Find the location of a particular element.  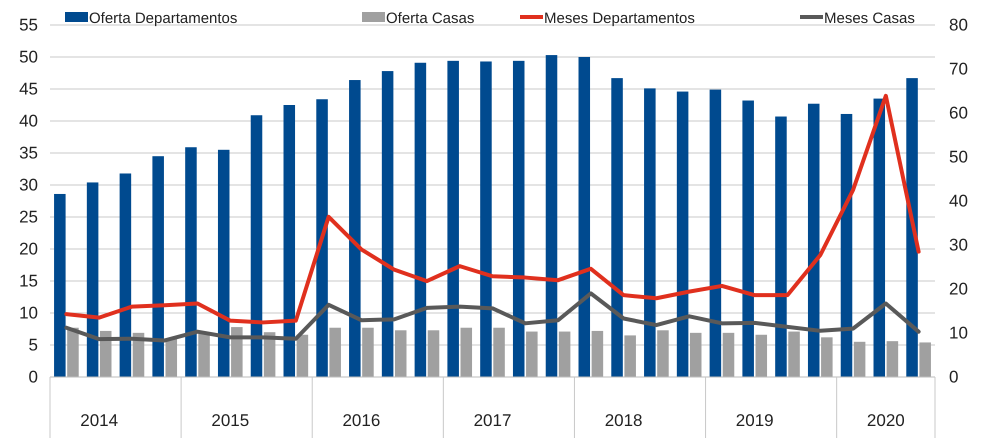

y2-tick-label: 10 is located at coordinates (958, 332).